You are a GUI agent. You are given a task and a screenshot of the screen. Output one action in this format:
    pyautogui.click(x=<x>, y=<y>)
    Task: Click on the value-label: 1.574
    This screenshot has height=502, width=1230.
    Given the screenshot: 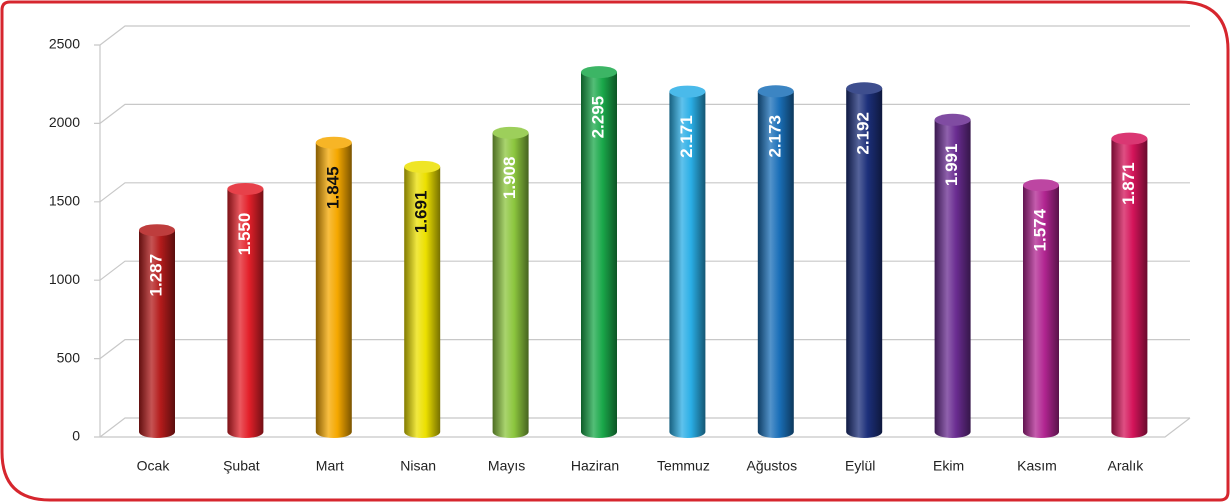 What is the action you would take?
    pyautogui.click(x=1039, y=229)
    